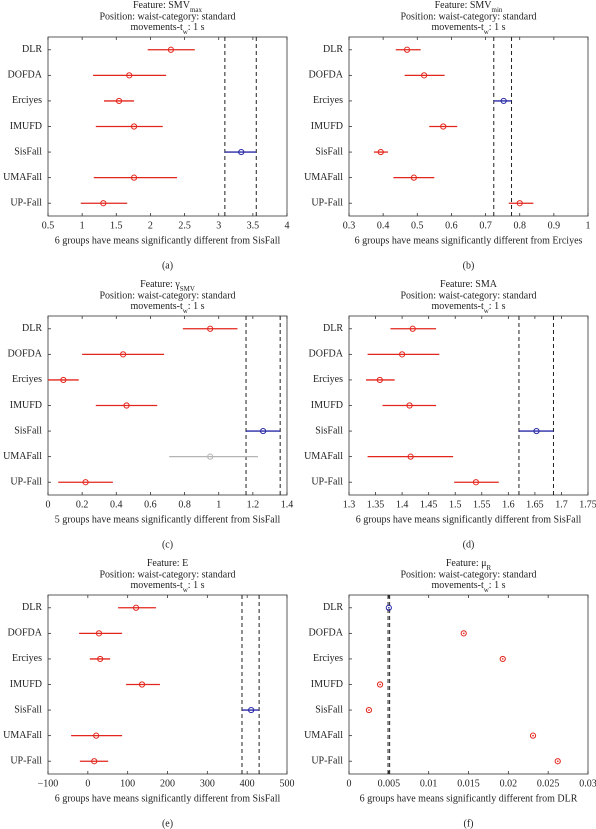  Describe the element at coordinates (207, 783) in the screenshot. I see `x-tick-label: 300` at that location.